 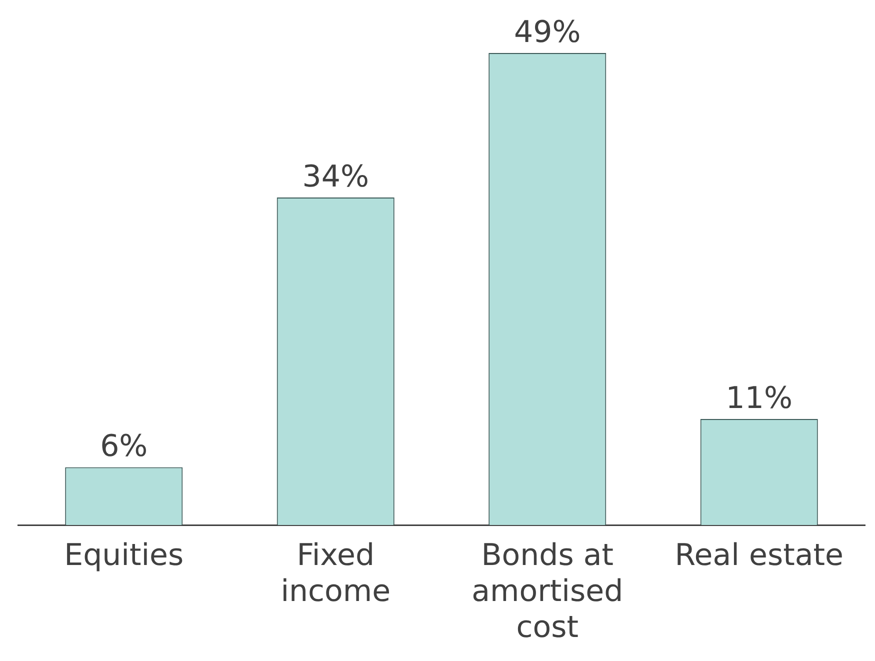 What do you see at coordinates (759, 555) in the screenshot?
I see `x-tick-label: Real estate` at bounding box center [759, 555].